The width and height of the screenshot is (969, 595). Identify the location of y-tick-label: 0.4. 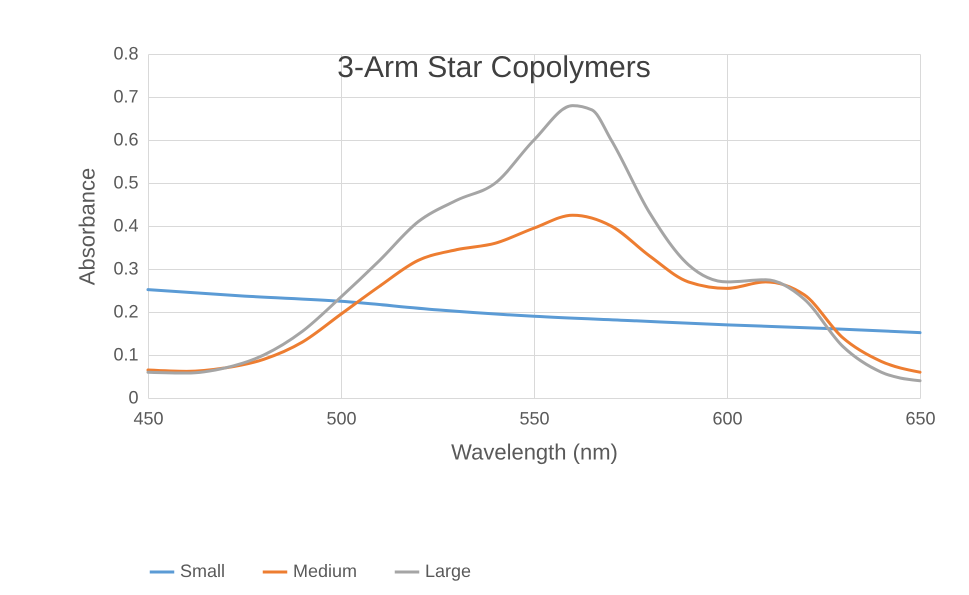
(125, 226).